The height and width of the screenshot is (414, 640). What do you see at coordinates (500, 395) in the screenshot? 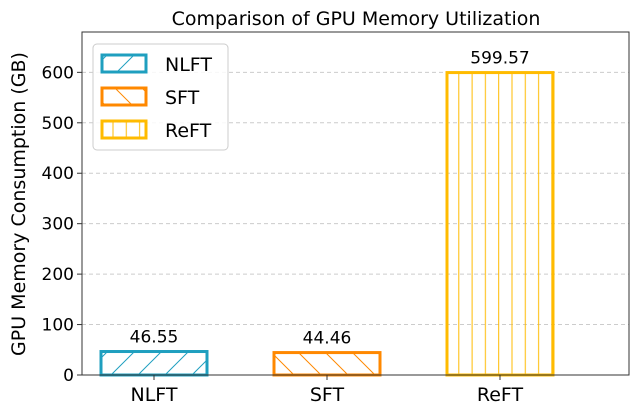
I see `x-tick-label: ReFT` at bounding box center [500, 395].